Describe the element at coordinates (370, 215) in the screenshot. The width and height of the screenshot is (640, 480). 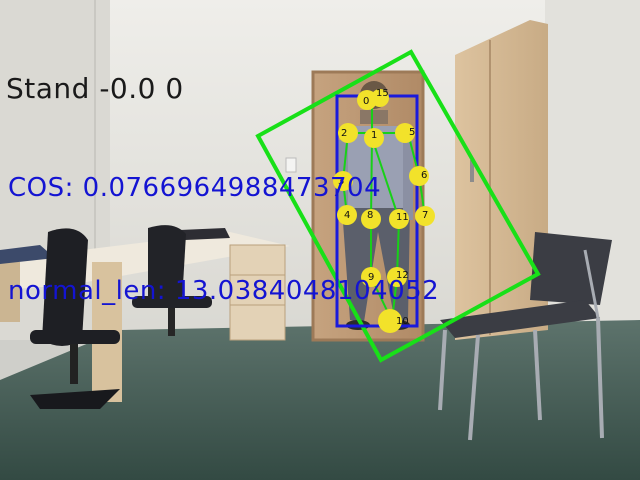
I see `keypoint-label-8: 8` at that location.